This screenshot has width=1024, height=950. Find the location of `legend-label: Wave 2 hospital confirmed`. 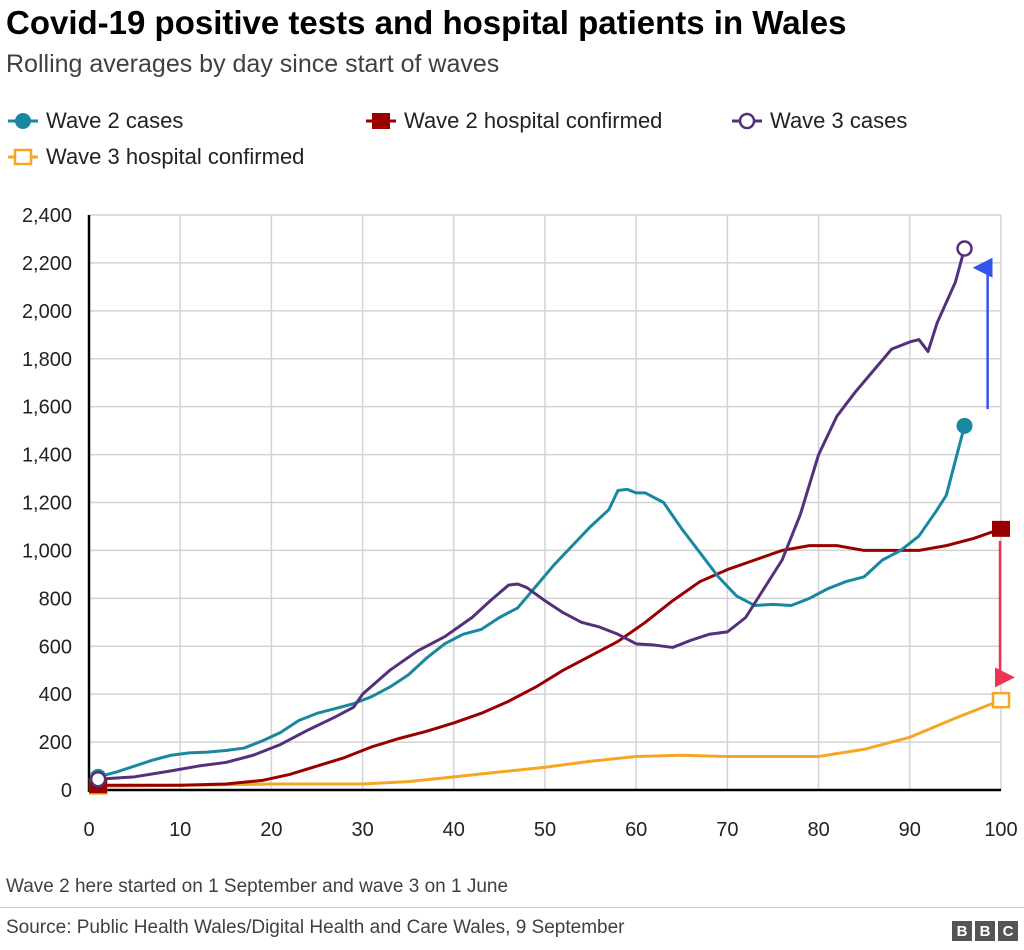

legend-label: Wave 2 hospital confirmed is located at coordinates (533, 120).